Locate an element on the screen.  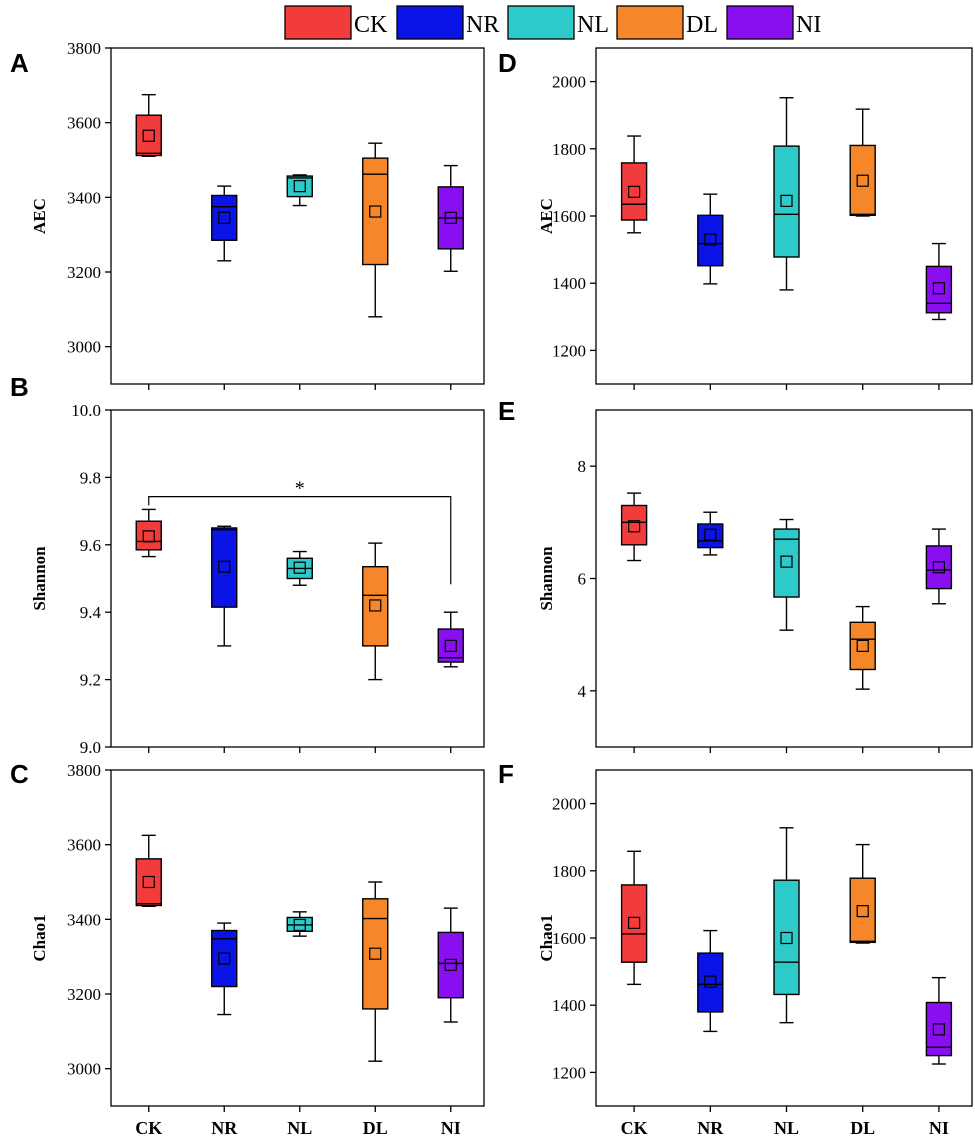
panel-letter-b: B is located at coordinates (19, 387).